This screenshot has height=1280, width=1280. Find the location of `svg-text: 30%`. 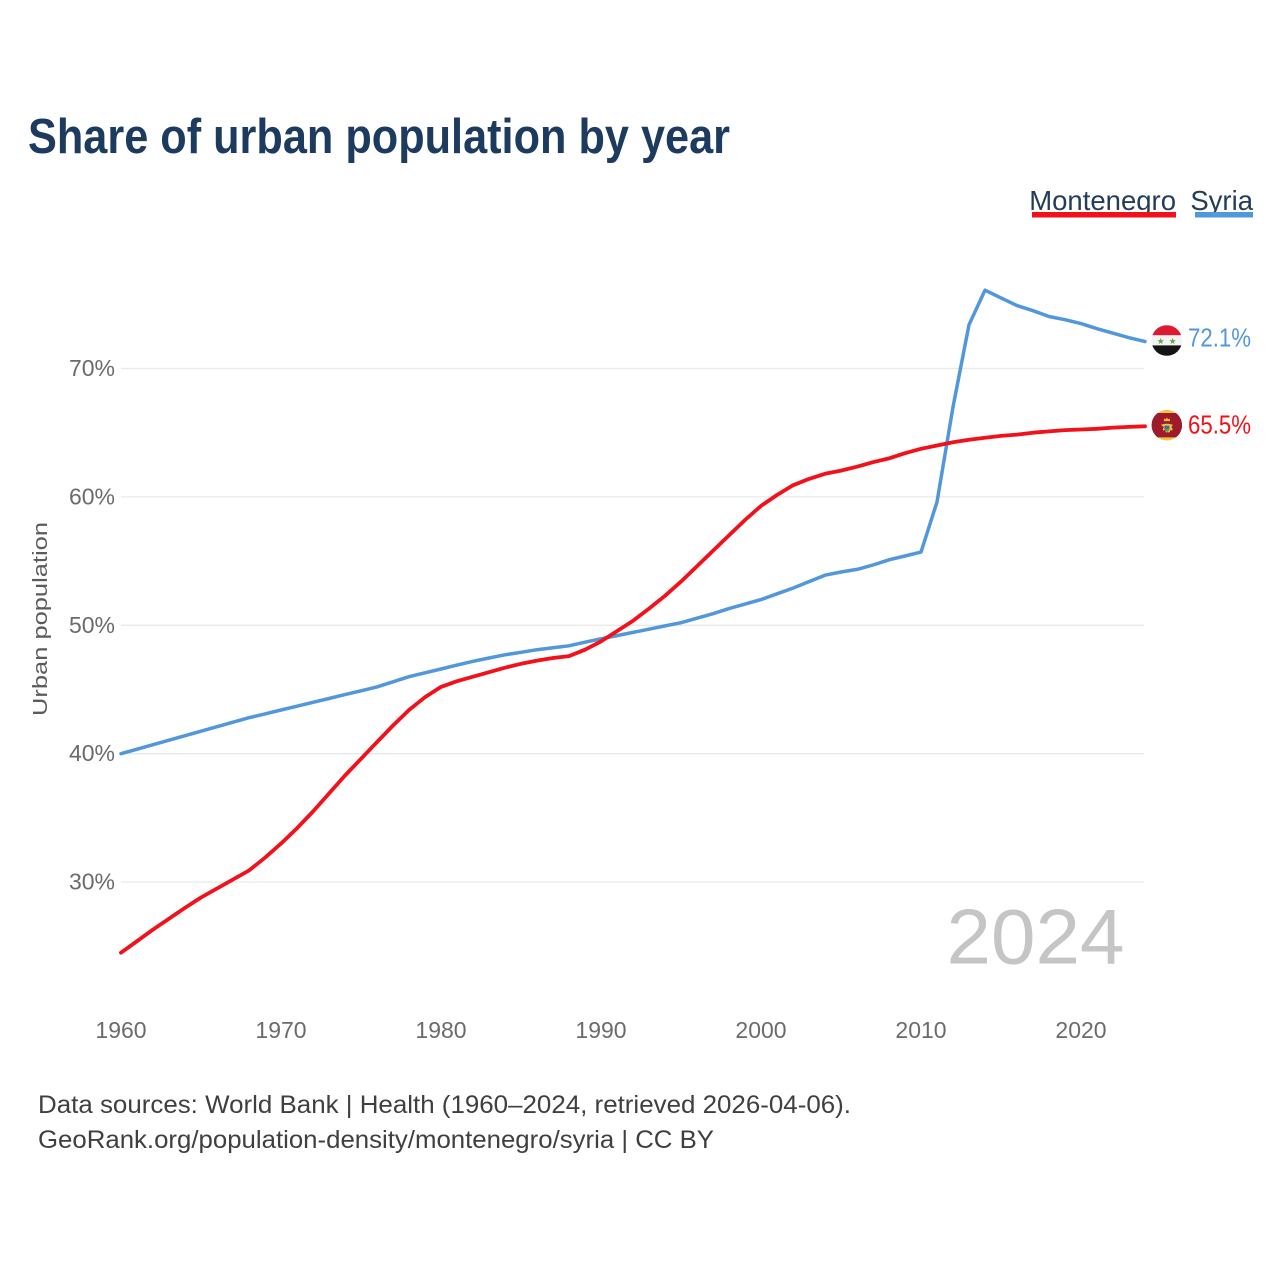

svg-text: 30% is located at coordinates (92, 882).